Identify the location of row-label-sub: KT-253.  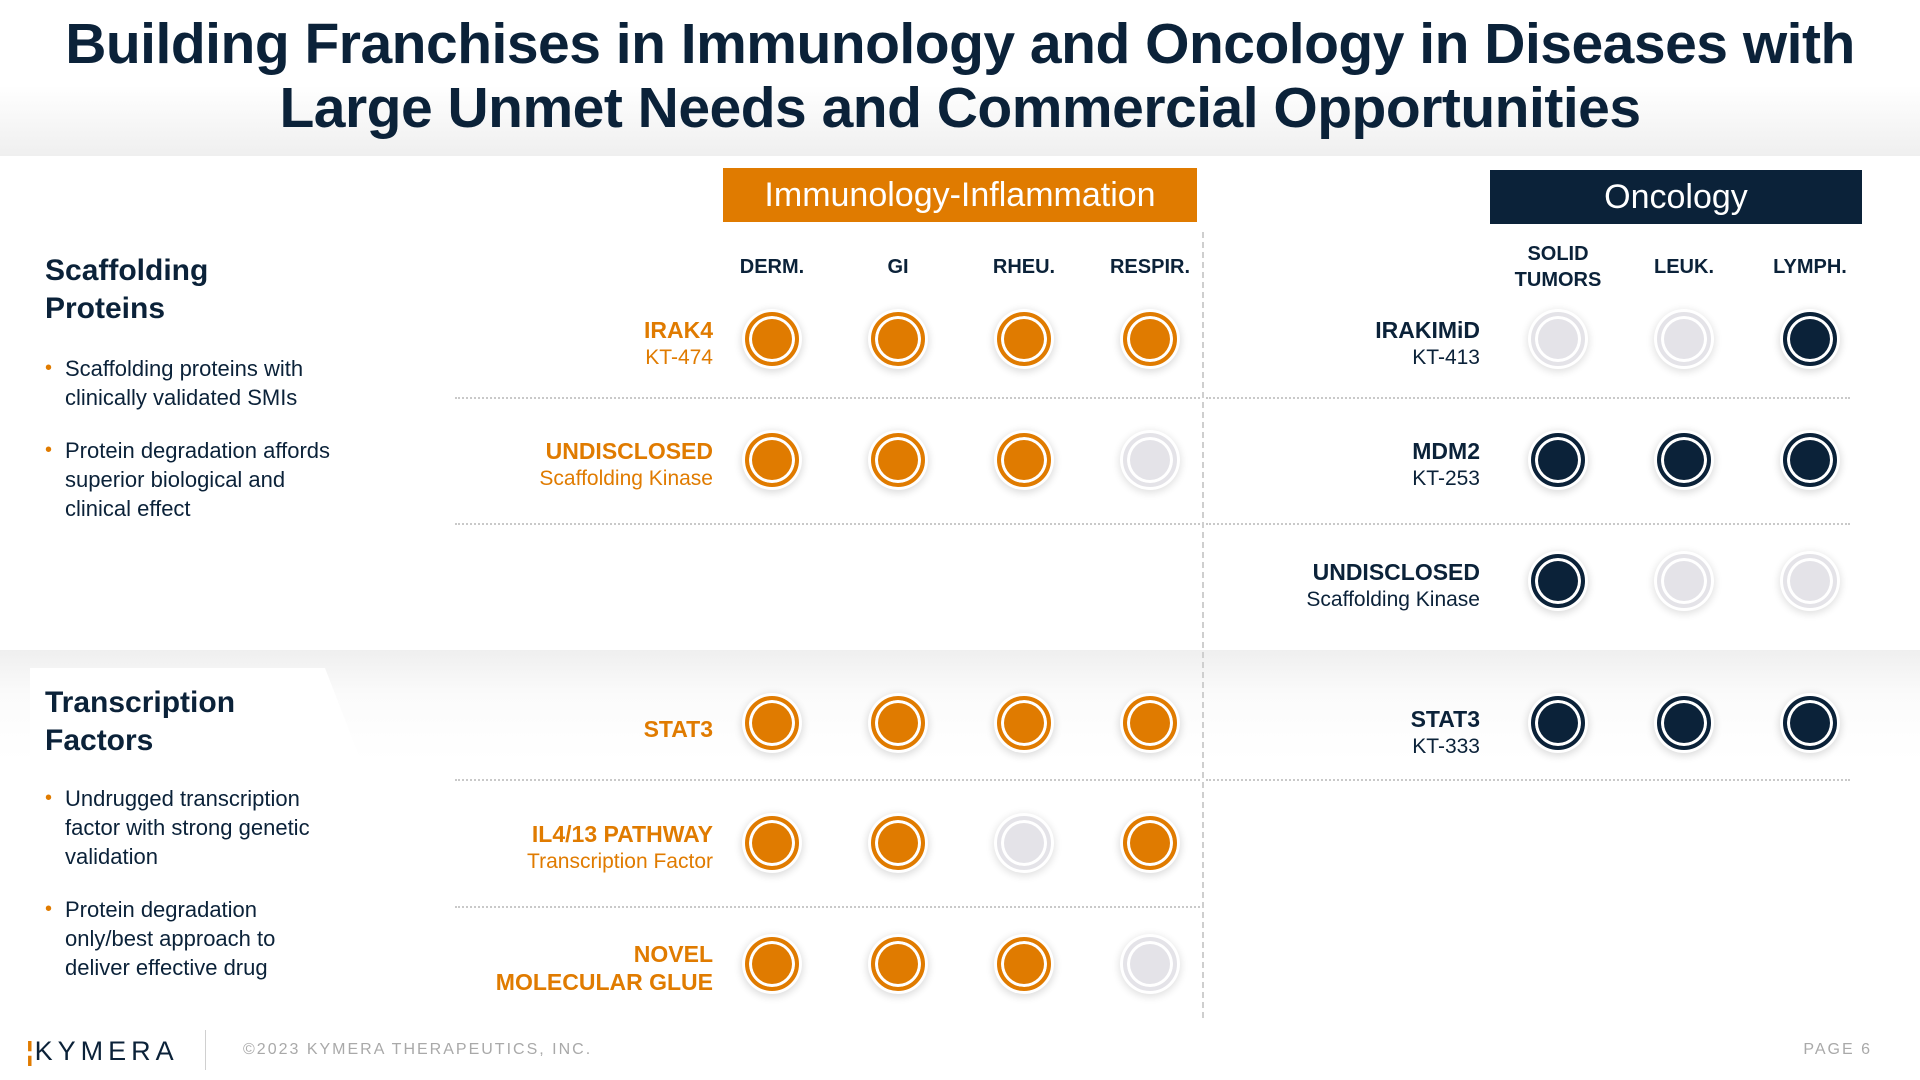
(1446, 478).